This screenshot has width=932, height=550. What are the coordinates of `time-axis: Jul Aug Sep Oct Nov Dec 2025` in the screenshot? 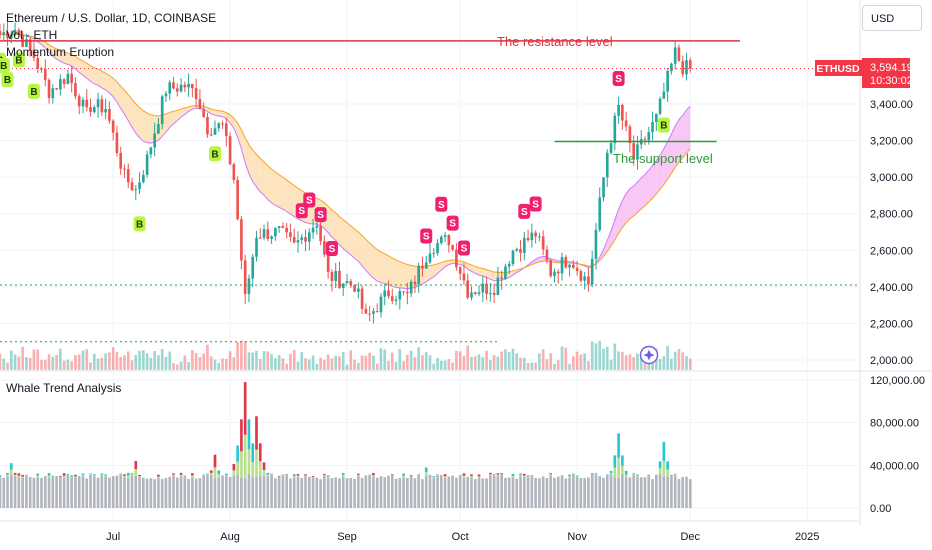 It's located at (462, 537).